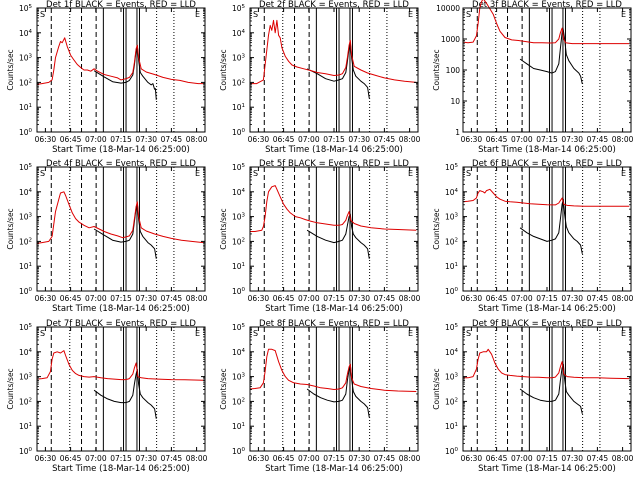 Image resolution: width=640 pixels, height=480 pixels. Describe the element at coordinates (334, 164) in the screenshot. I see `panel-title: Det 5f BLACK = Events, RED = LLD` at that location.